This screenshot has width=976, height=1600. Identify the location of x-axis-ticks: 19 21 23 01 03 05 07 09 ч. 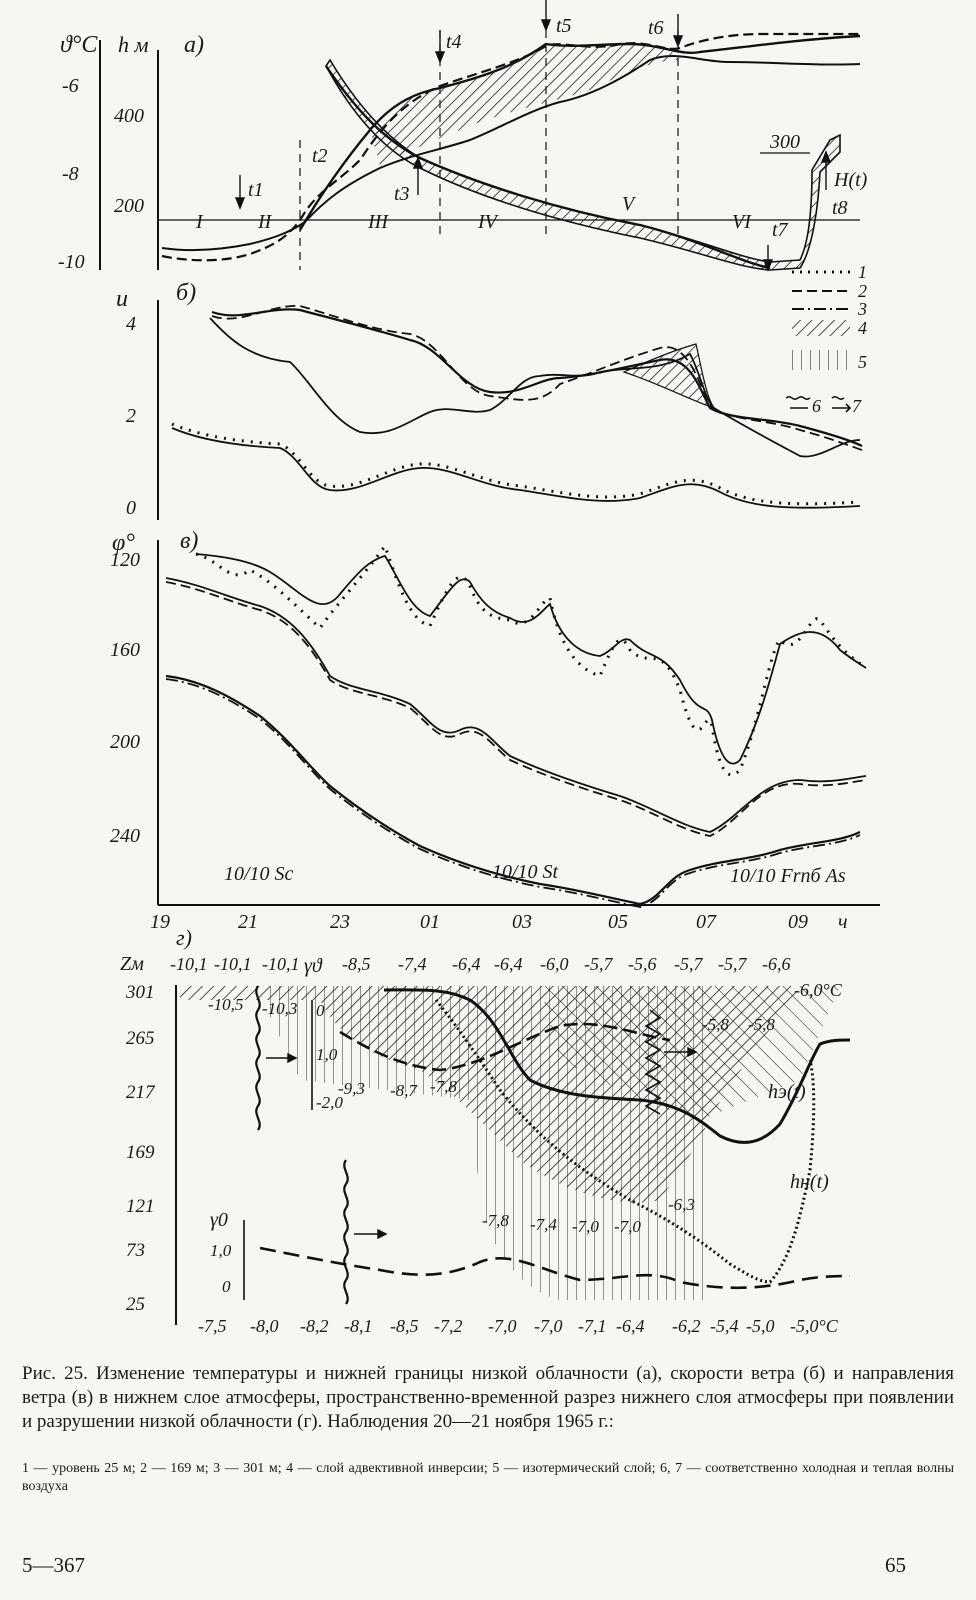
(499, 922).